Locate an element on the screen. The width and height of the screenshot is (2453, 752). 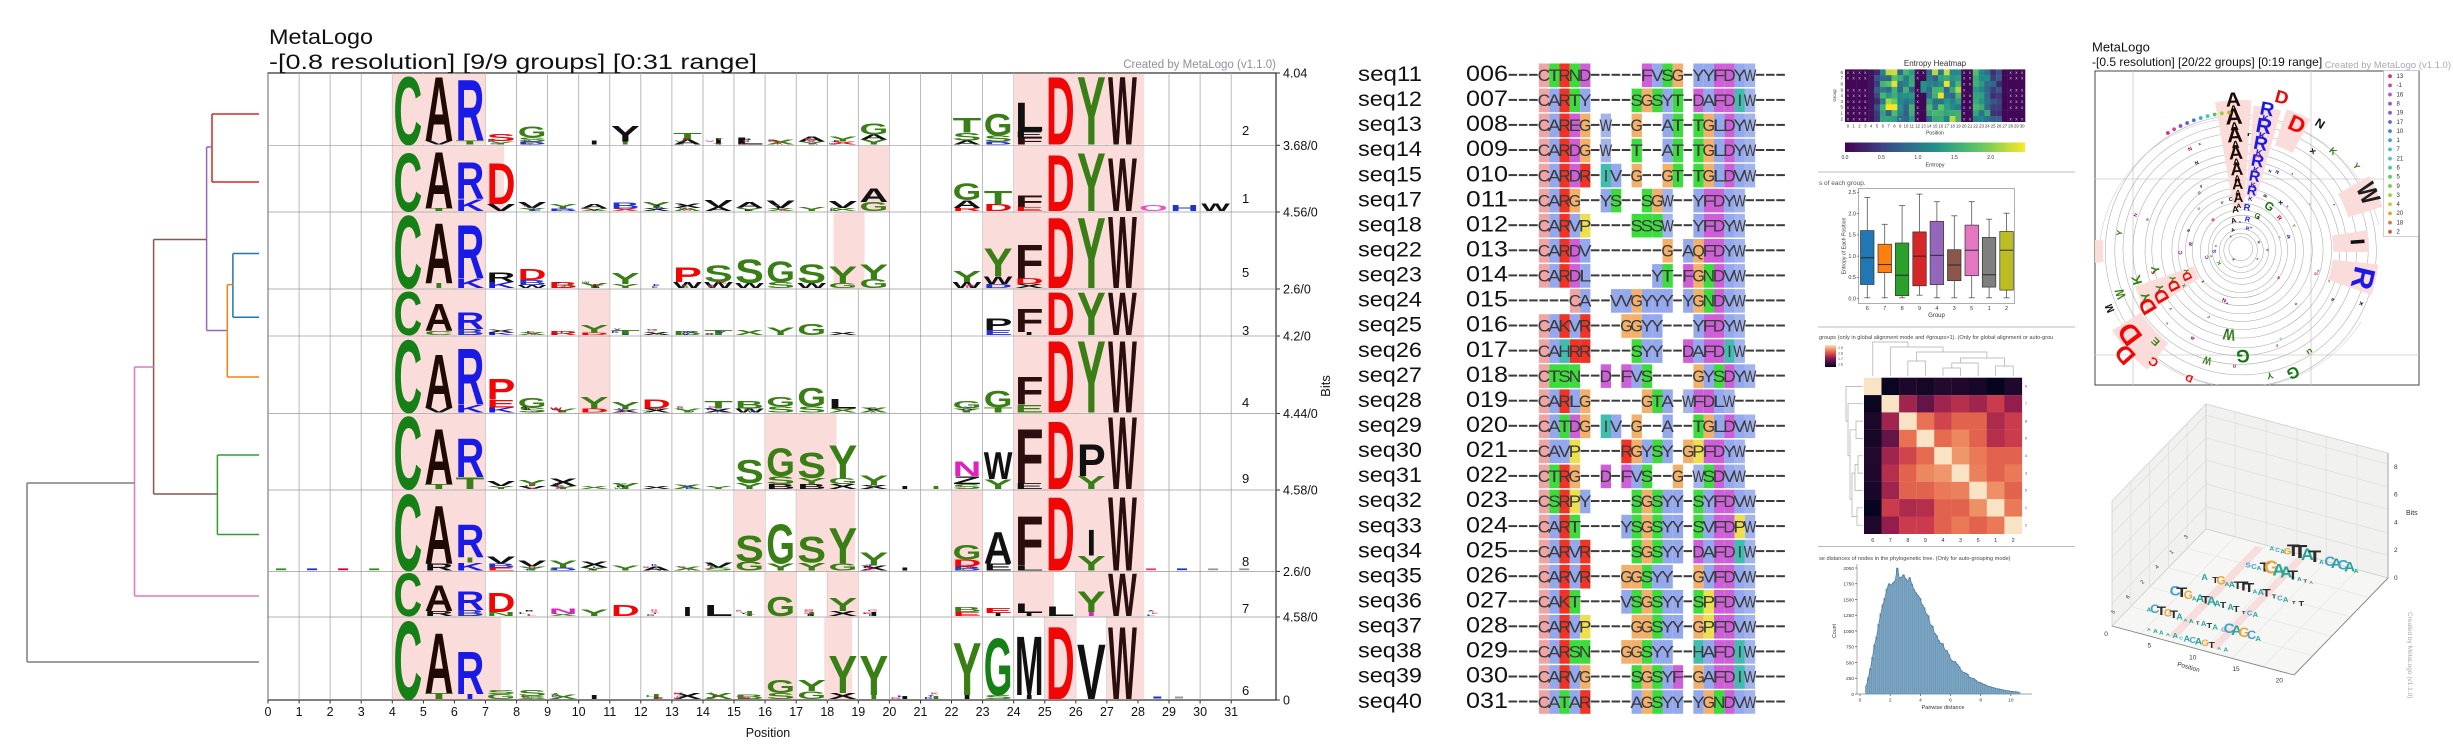
svg-text: 25 is located at coordinates (1993, 126).